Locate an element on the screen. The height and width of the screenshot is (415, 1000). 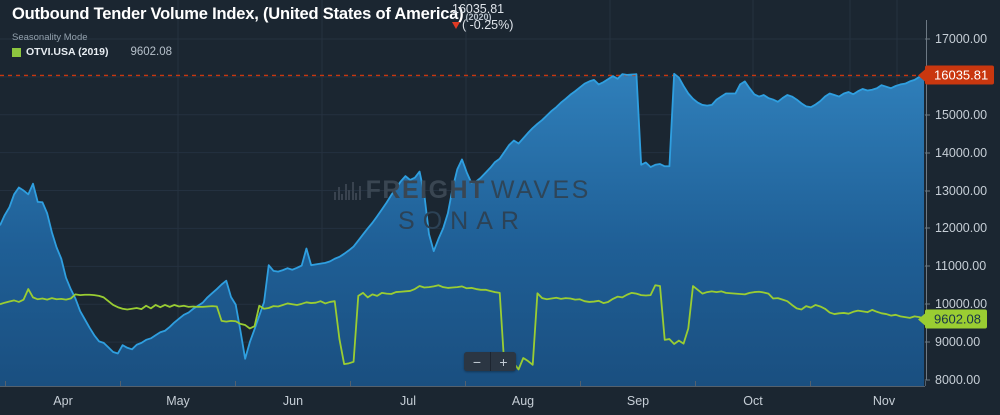
x-tick-label: Nov is located at coordinates (884, 401).